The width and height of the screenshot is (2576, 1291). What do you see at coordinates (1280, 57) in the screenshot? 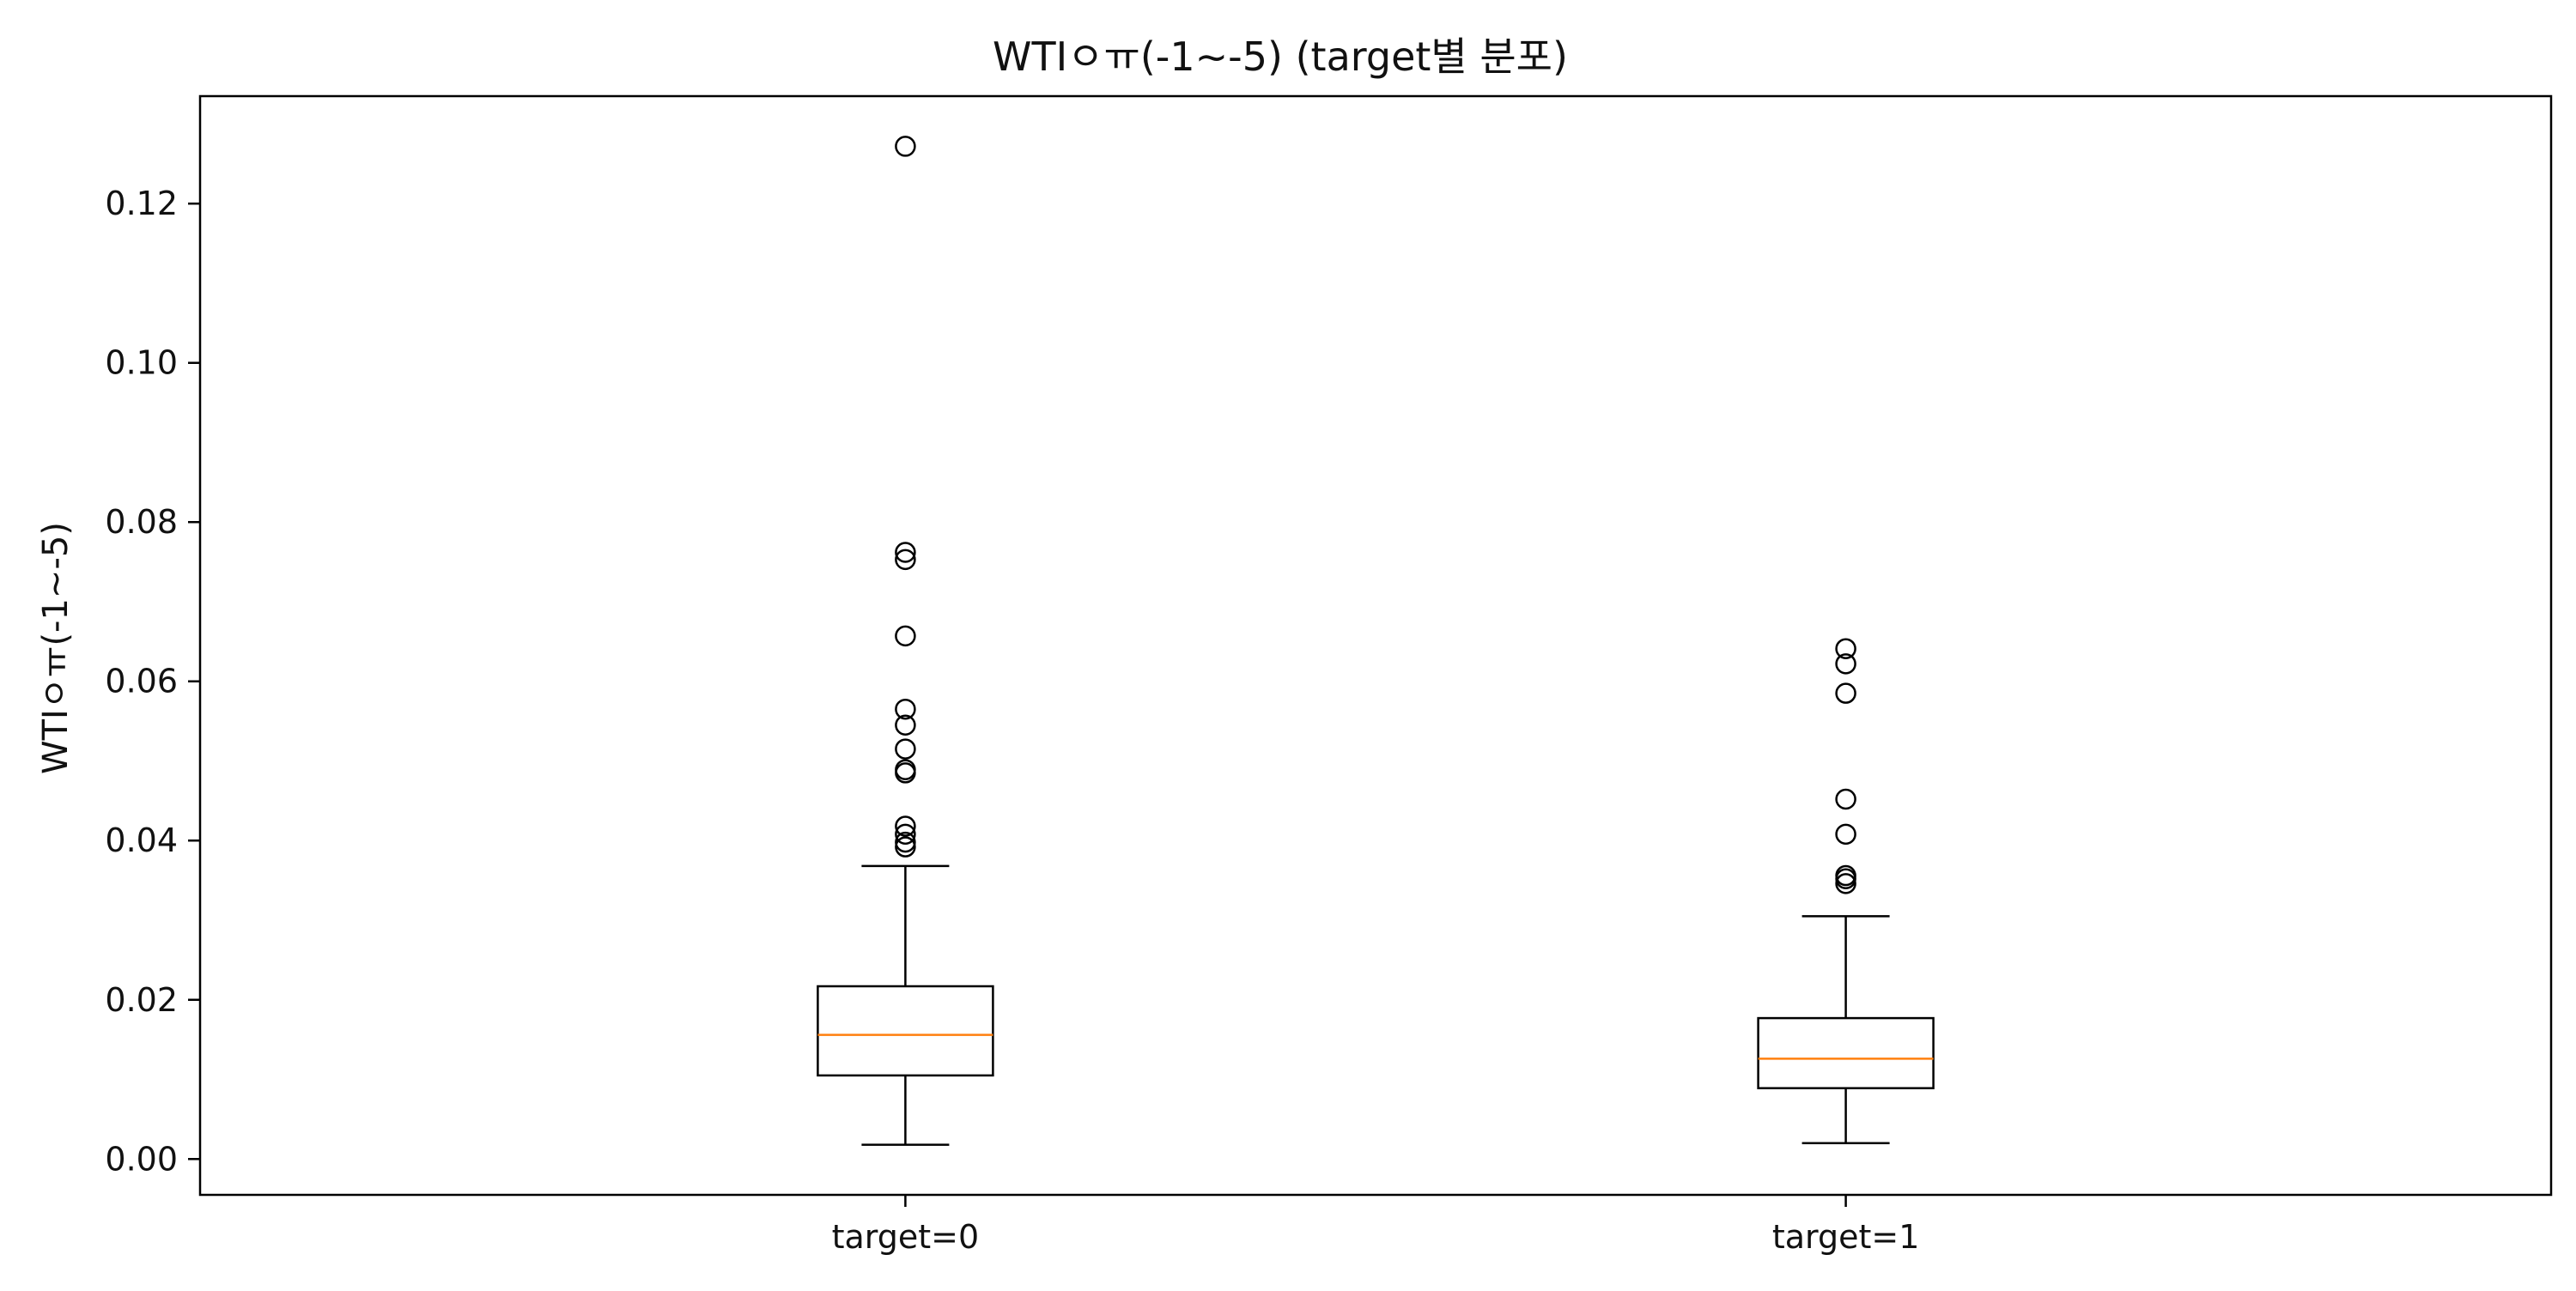
I see `chart-title: WTIㅇㅠ(-1~-5) (target별 분포)` at bounding box center [1280, 57].